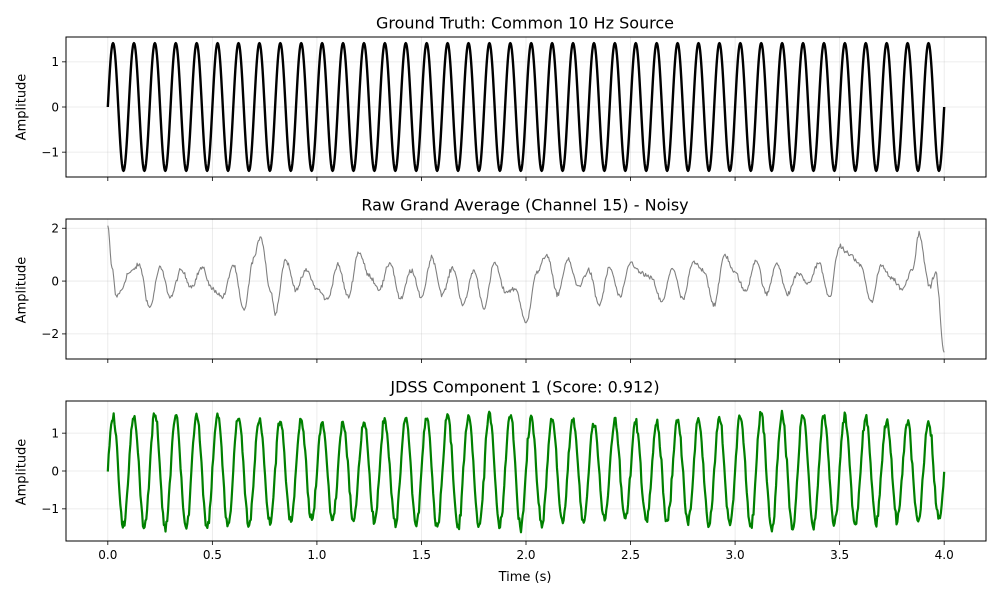 This screenshot has height=600, width=1000. Describe the element at coordinates (525, 555) in the screenshot. I see `x-tick-label: 2.0` at that location.